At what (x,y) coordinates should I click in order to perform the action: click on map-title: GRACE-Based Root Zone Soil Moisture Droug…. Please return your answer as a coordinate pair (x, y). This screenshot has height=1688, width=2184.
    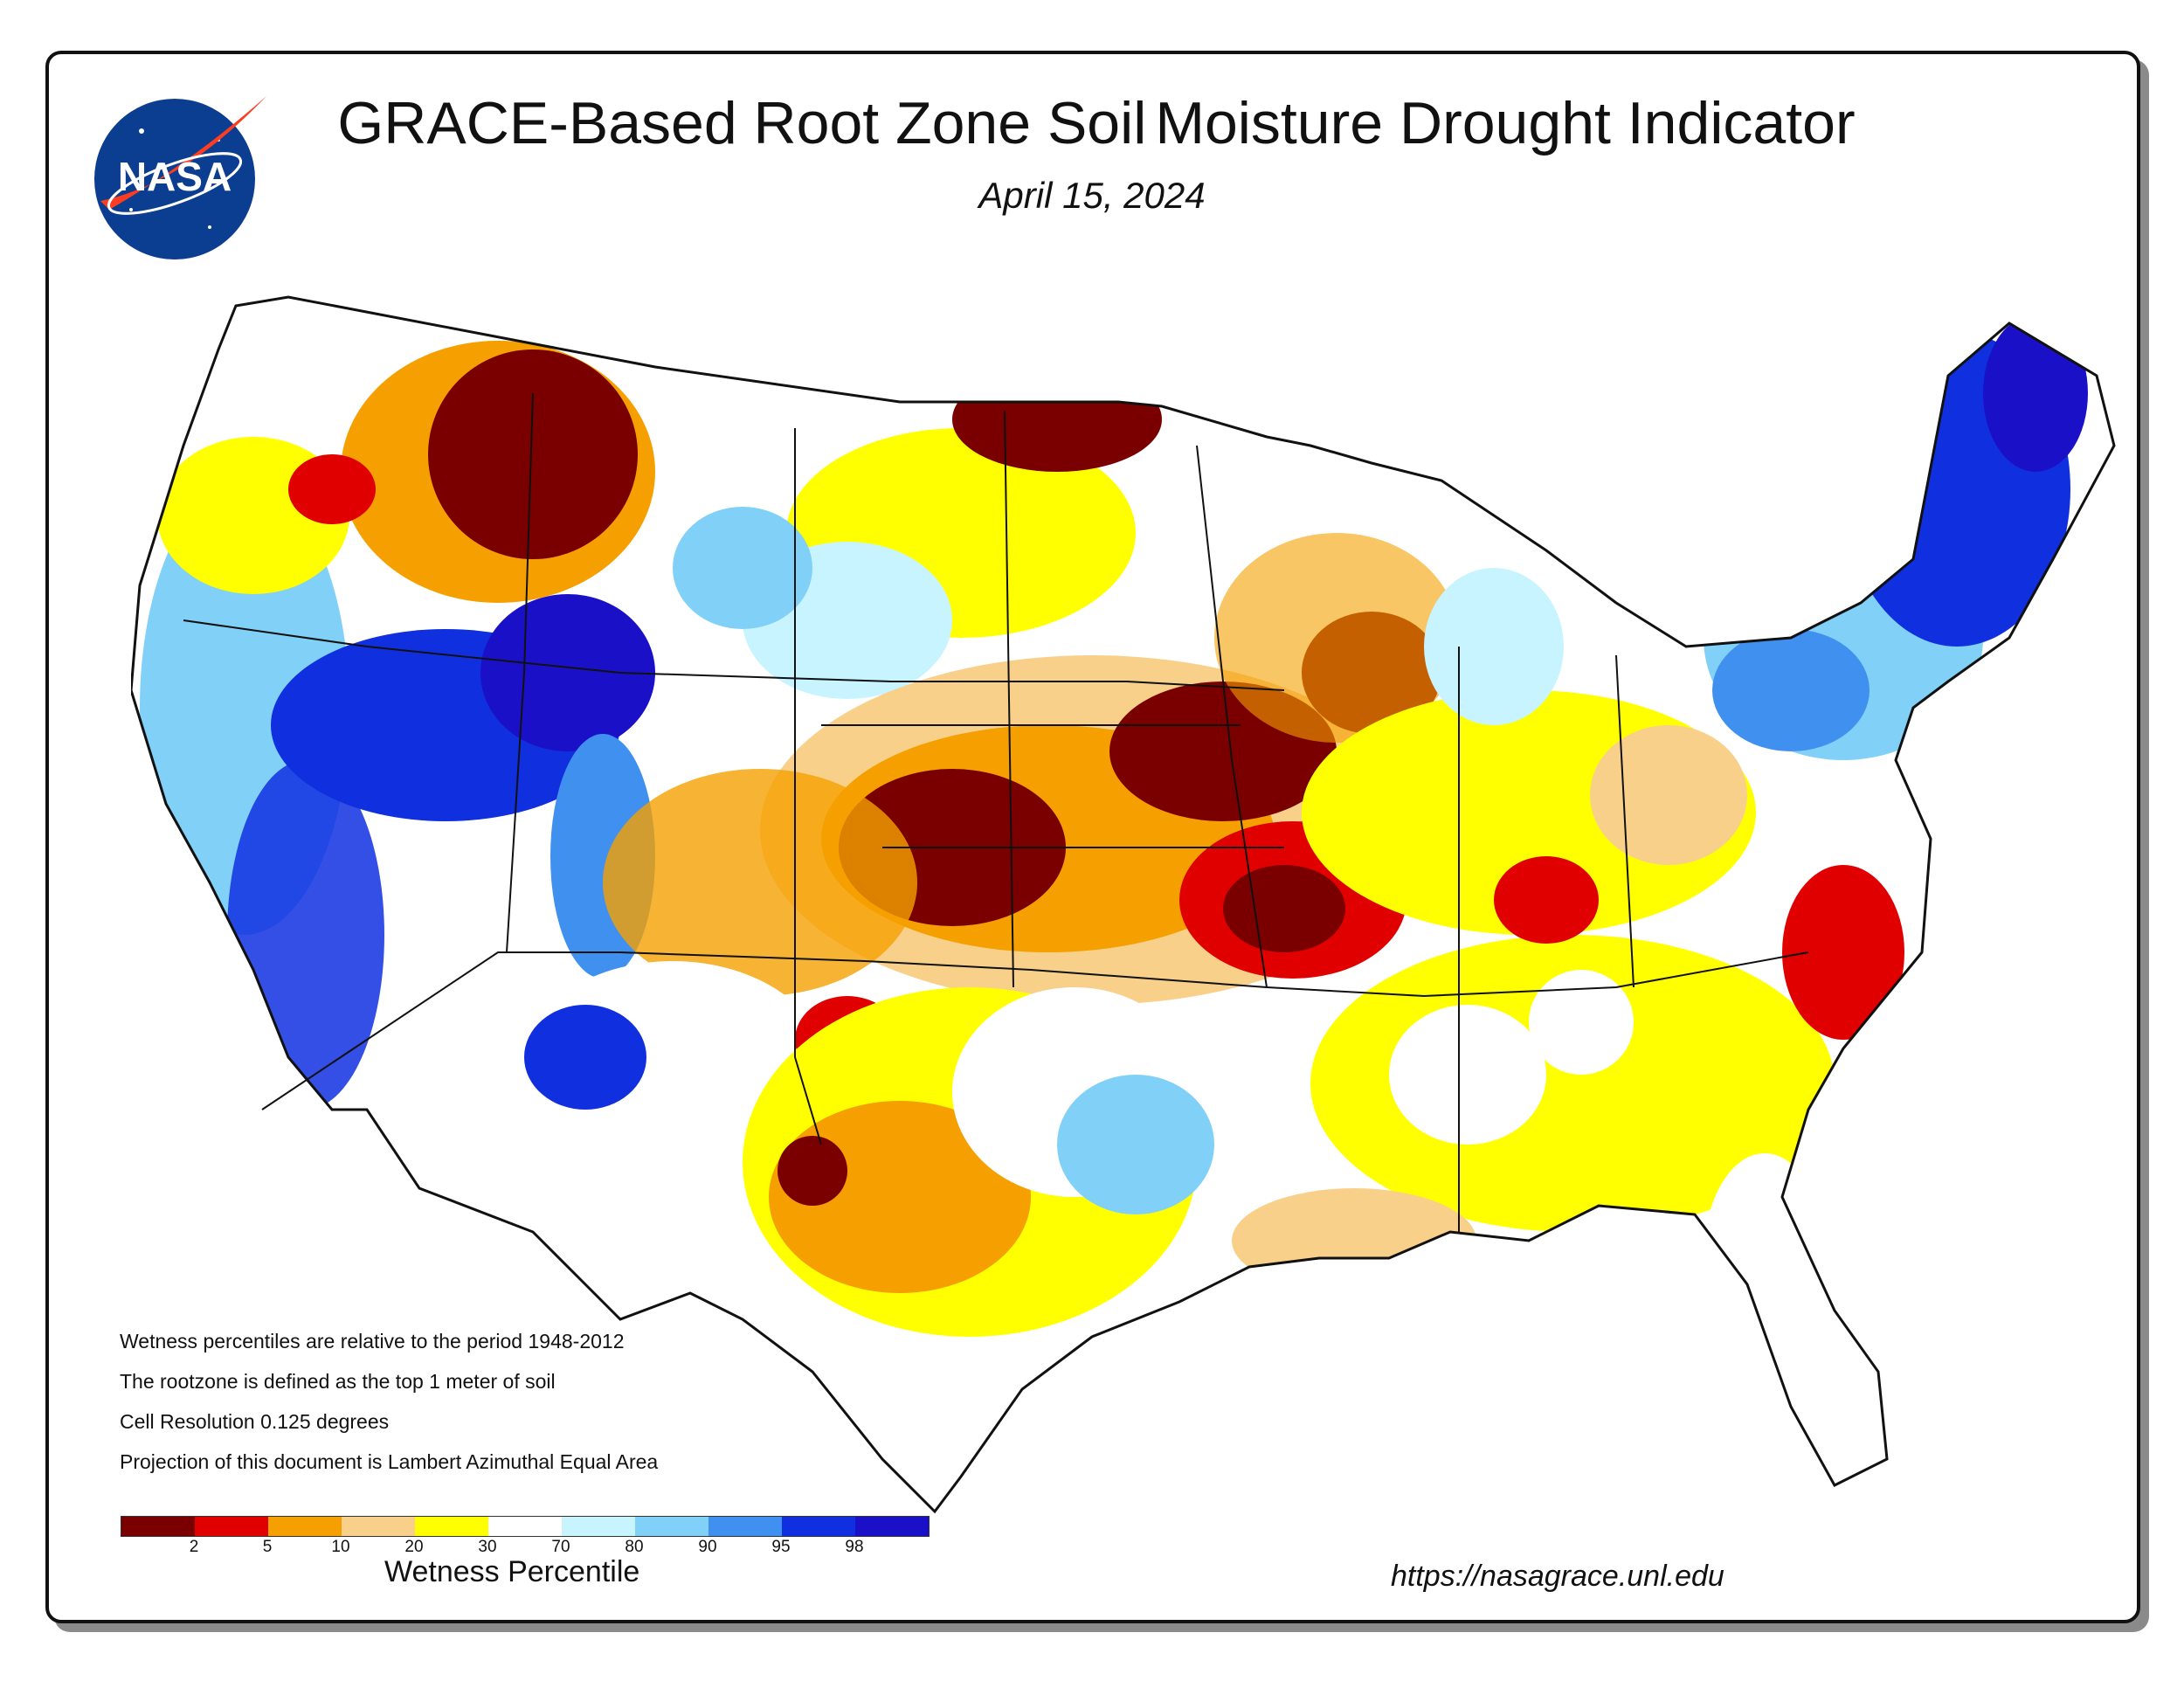
    Looking at the image, I should click on (1096, 123).